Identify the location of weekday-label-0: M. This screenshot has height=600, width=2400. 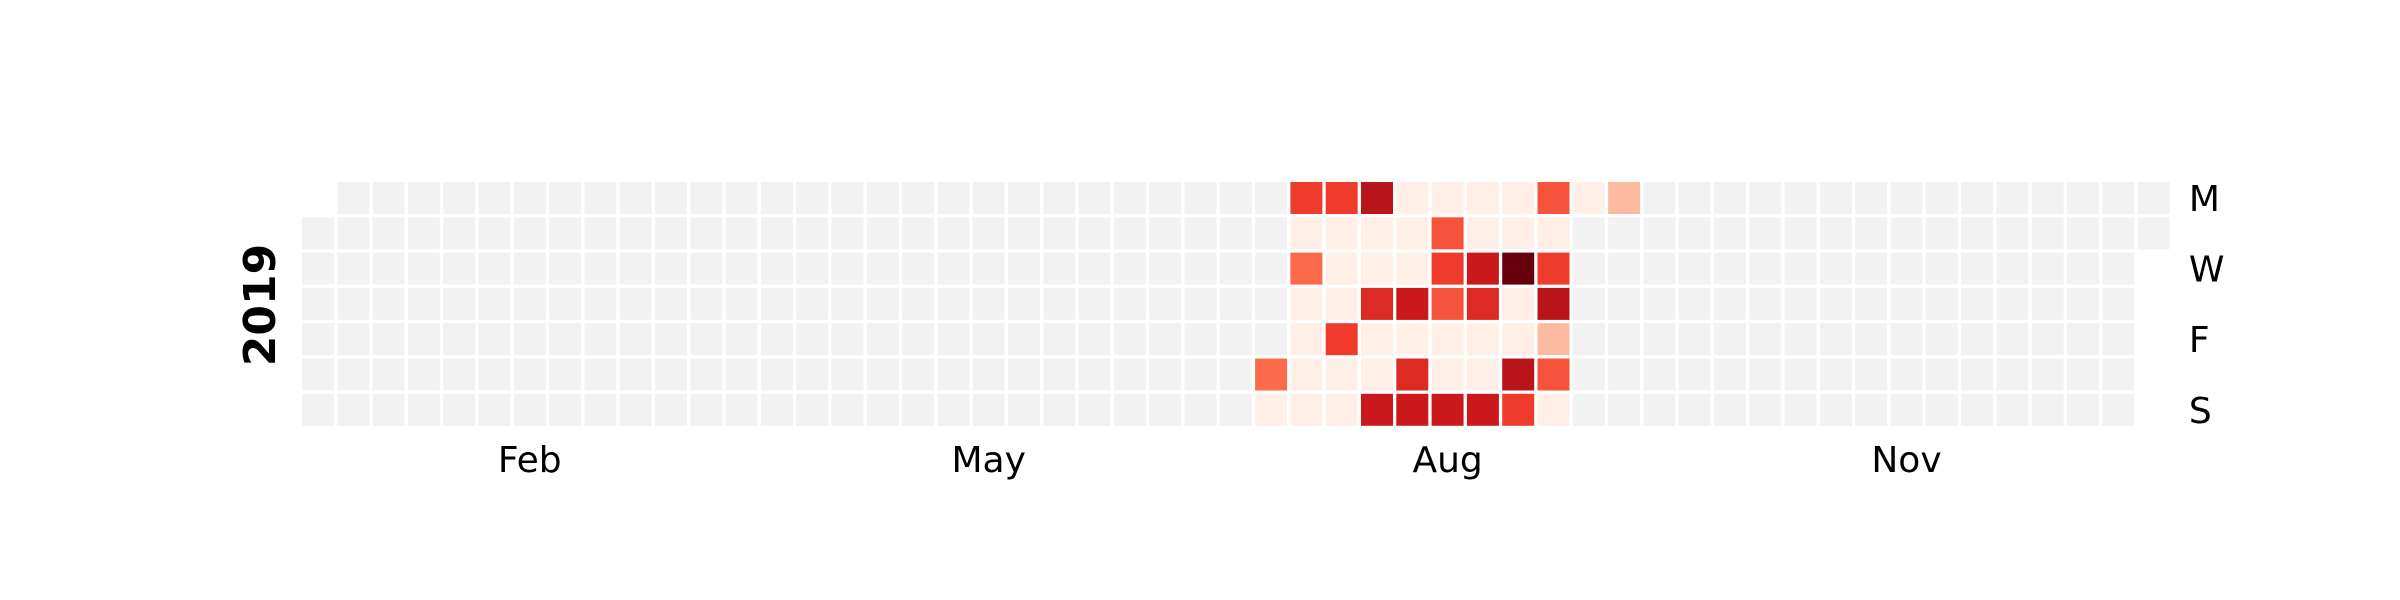
(2204, 199).